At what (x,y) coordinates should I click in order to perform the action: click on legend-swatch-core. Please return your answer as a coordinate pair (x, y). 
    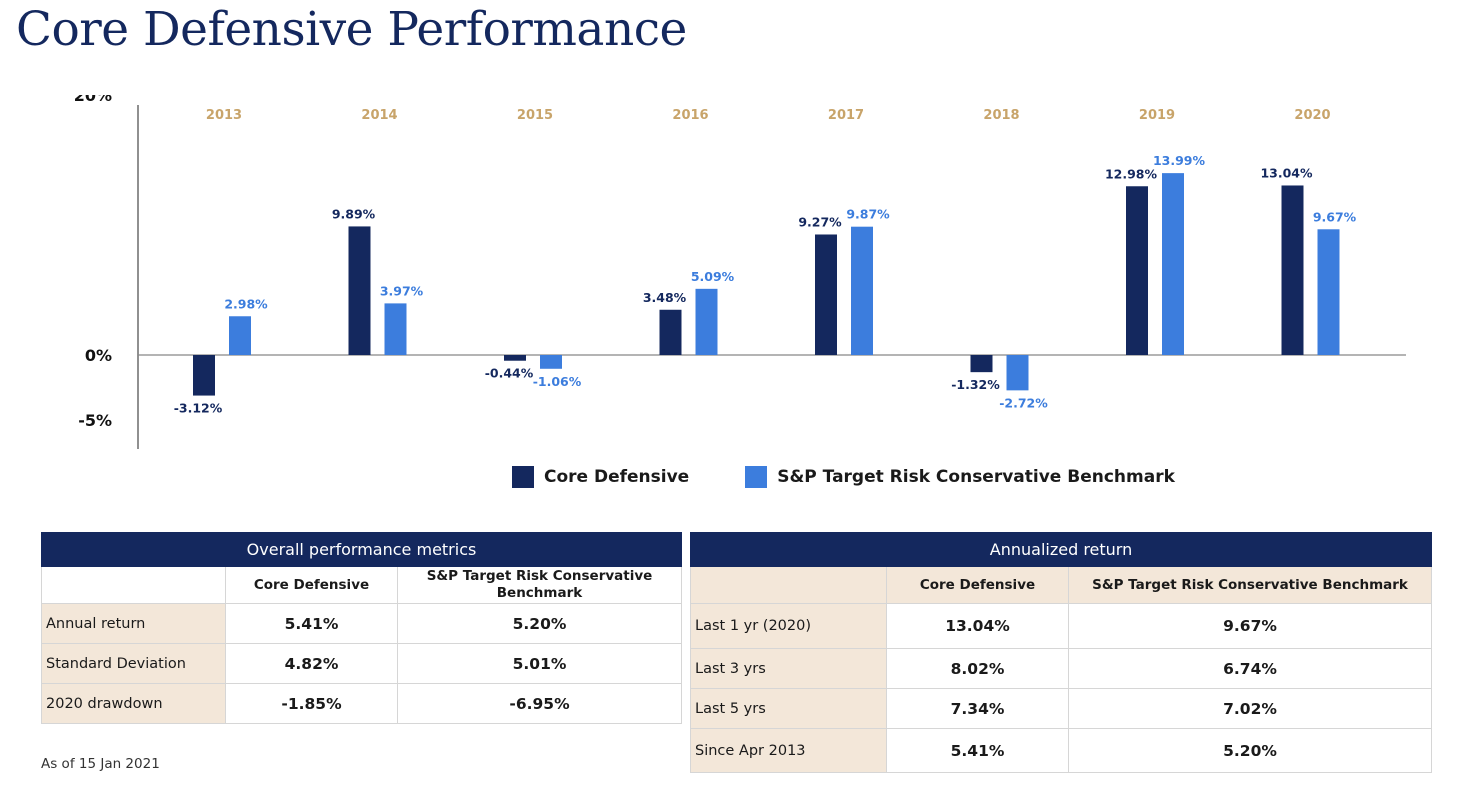
    Looking at the image, I should click on (523, 477).